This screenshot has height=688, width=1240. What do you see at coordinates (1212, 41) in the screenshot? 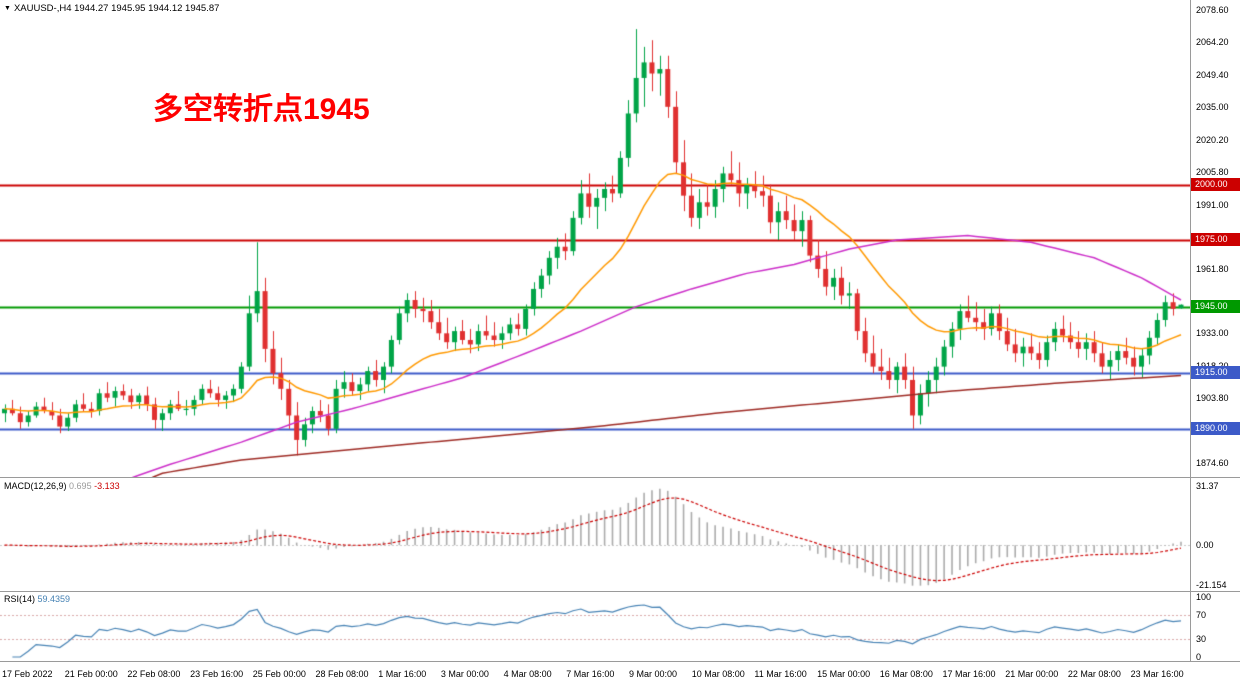
I see `price-axis-label: 2064.20` at bounding box center [1212, 41].